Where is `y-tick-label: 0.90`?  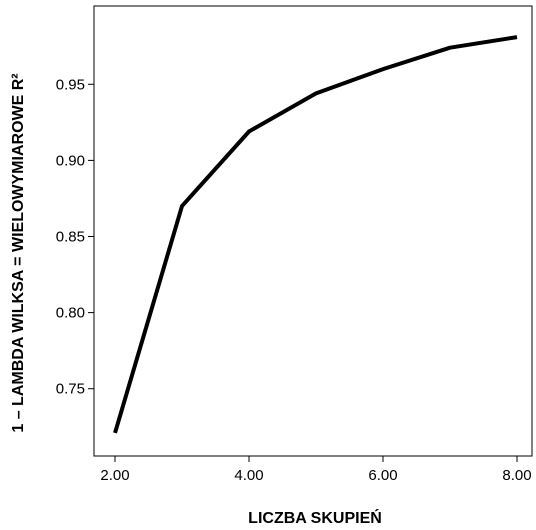
y-tick-label: 0.90 is located at coordinates (70, 160).